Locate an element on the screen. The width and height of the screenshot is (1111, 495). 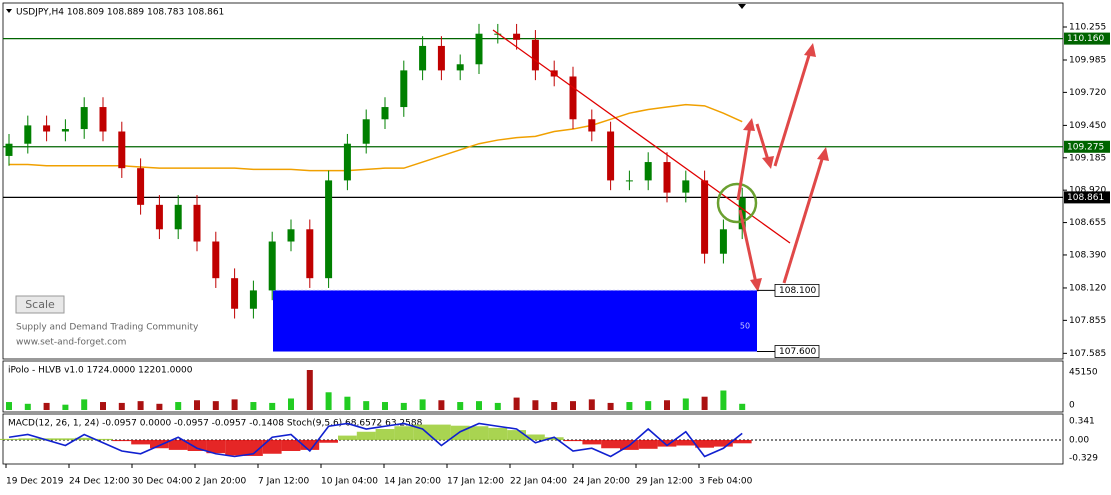
x-tick-label: 14 Jan 20:00 is located at coordinates (412, 482).